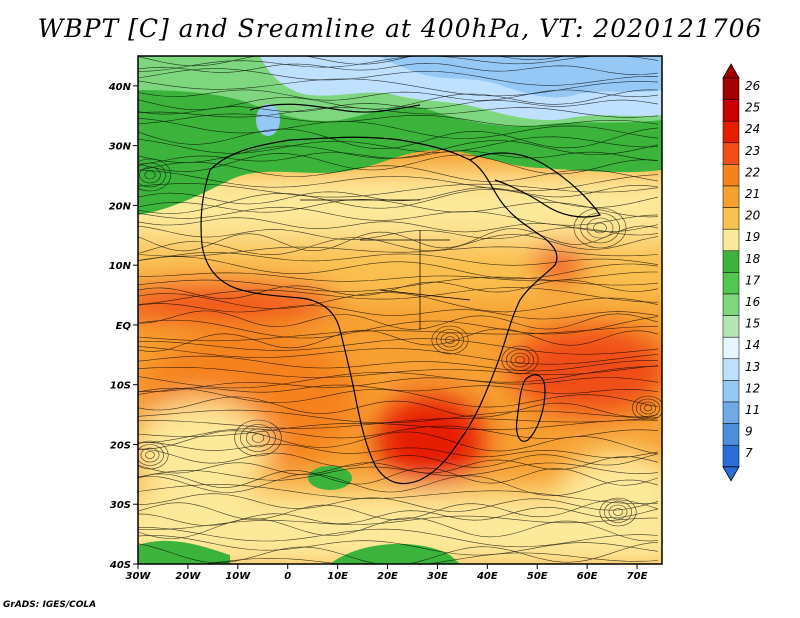 Image resolution: width=800 pixels, height=618 pixels. What do you see at coordinates (749, 453) in the screenshot?
I see `colorbar-label: 7` at bounding box center [749, 453].